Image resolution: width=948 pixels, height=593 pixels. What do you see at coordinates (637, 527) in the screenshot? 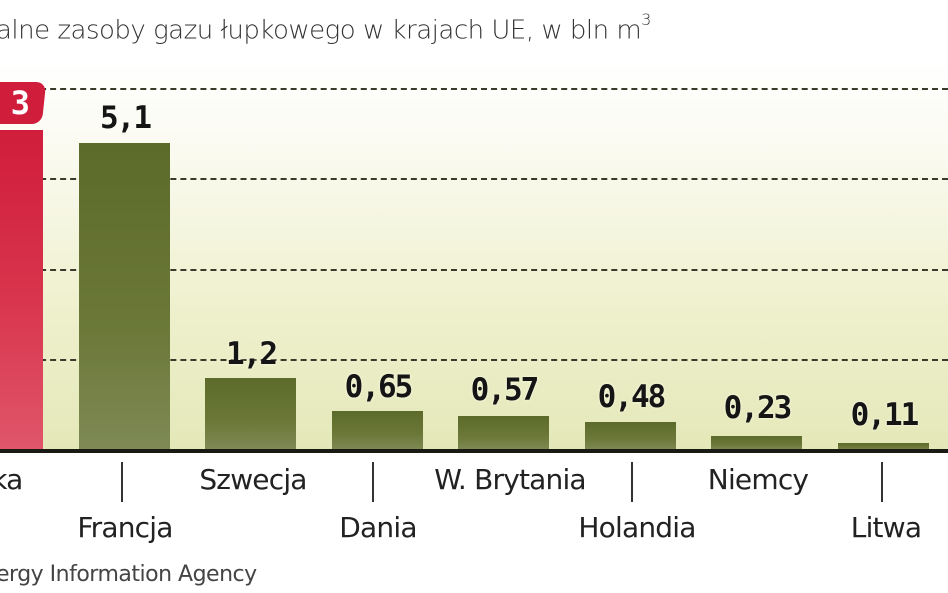
I see `category-label-holandia: Holandia` at bounding box center [637, 527].